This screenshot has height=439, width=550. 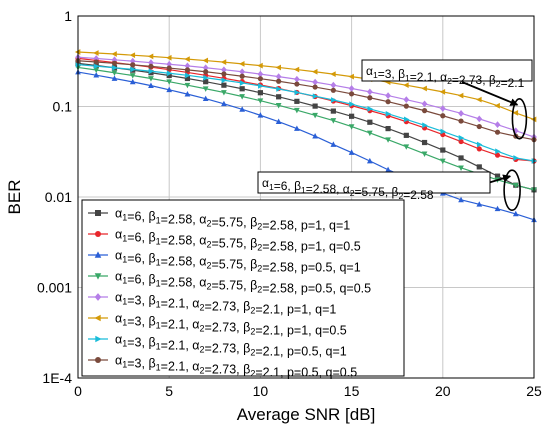 I want to click on x-tick-label: 0, so click(x=78, y=391).